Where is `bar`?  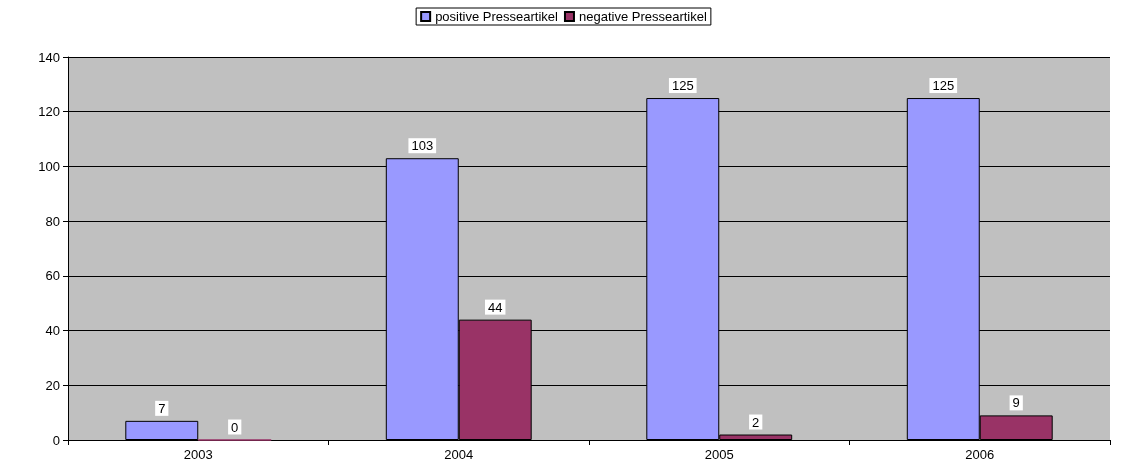
bar is located at coordinates (162, 430).